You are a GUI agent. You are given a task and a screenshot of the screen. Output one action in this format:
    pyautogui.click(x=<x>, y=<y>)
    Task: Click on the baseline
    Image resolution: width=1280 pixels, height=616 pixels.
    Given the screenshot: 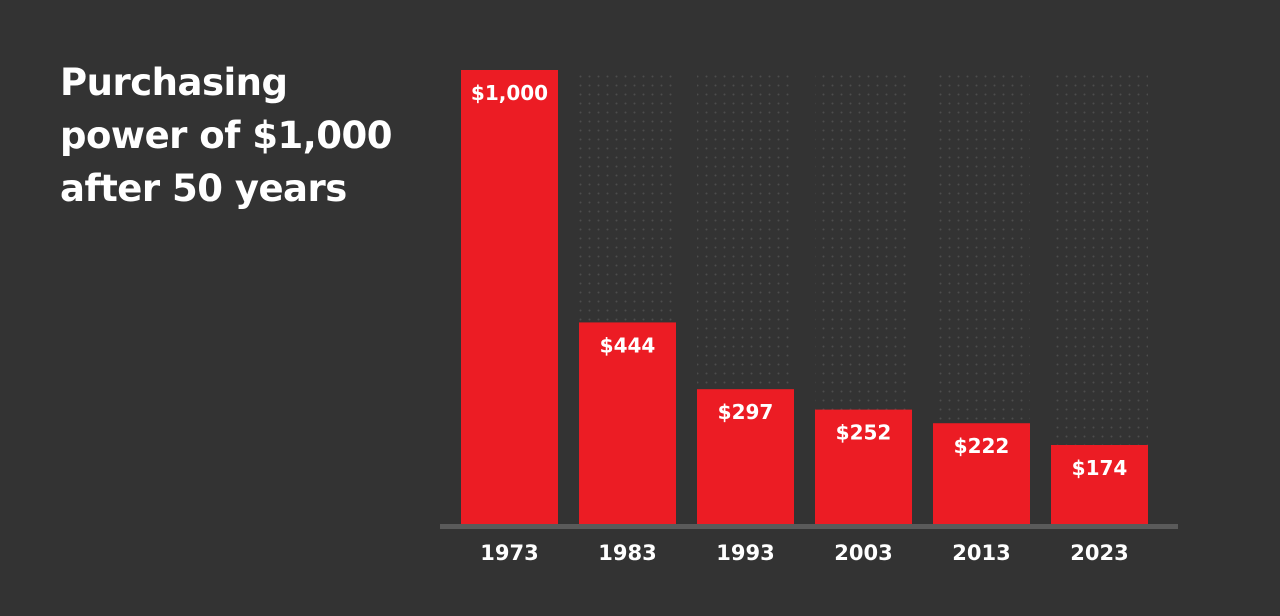 What is the action you would take?
    pyautogui.click(x=809, y=526)
    